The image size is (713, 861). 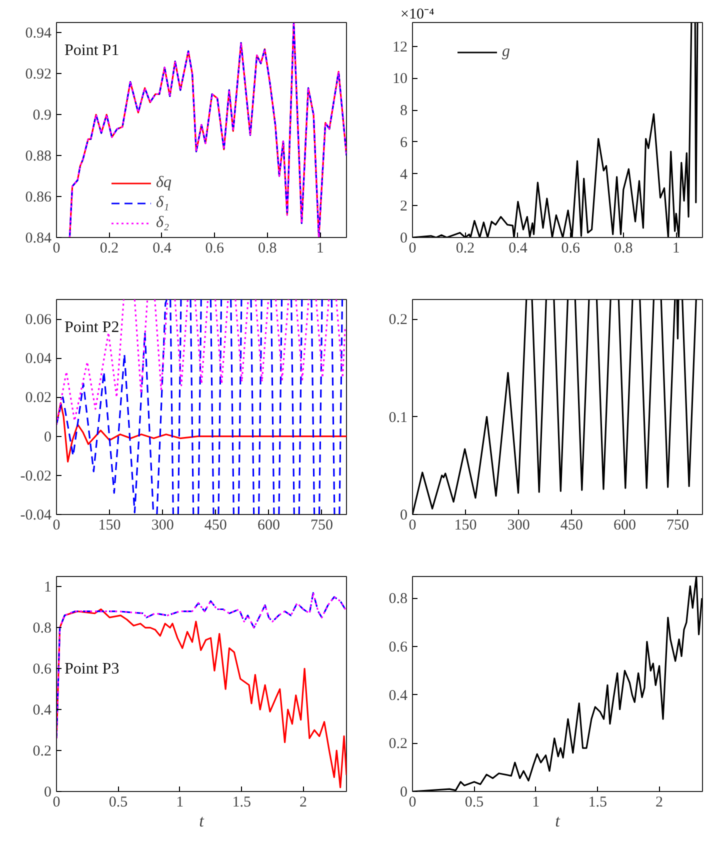 What do you see at coordinates (404, 174) in the screenshot?
I see `y-tick-label: 4` at bounding box center [404, 174].